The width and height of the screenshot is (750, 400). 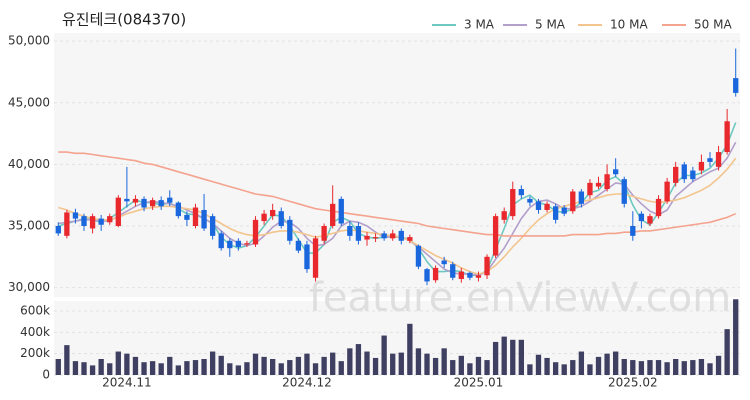 What do you see at coordinates (479, 25) in the screenshot?
I see `legend-label: 3 MA` at bounding box center [479, 25].